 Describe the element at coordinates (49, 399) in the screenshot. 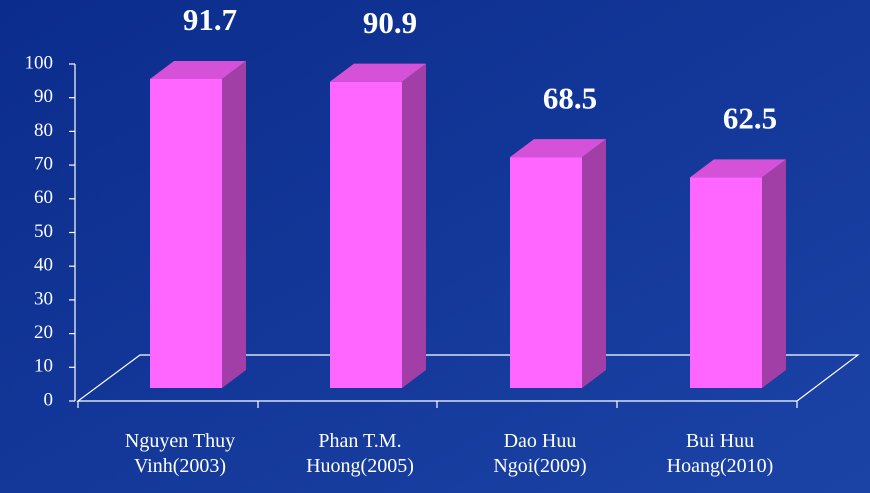

I see `y-tick-label: 0` at that location.